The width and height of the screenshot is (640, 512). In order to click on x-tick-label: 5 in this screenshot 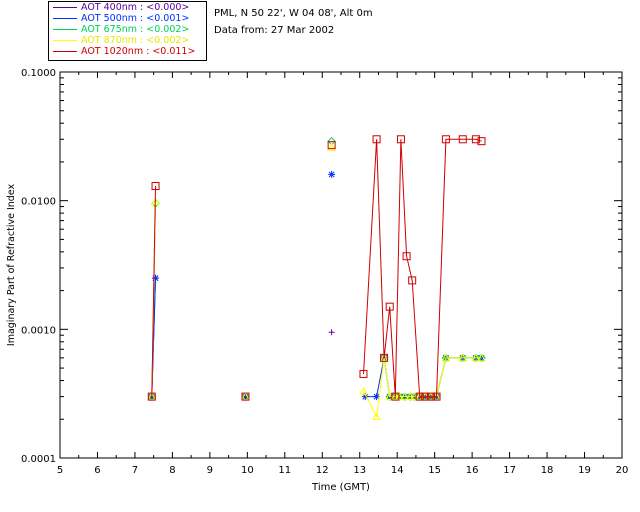, I will do `click(60, 470)`.